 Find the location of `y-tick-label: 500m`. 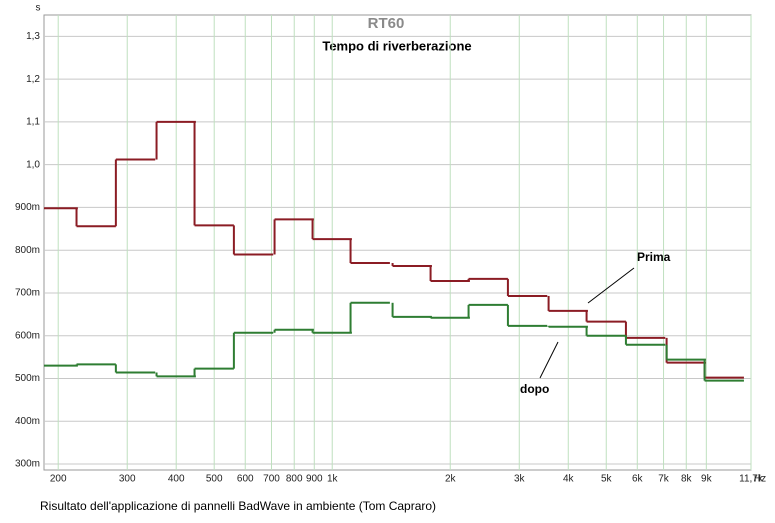

y-tick-label: 500m is located at coordinates (27, 378).